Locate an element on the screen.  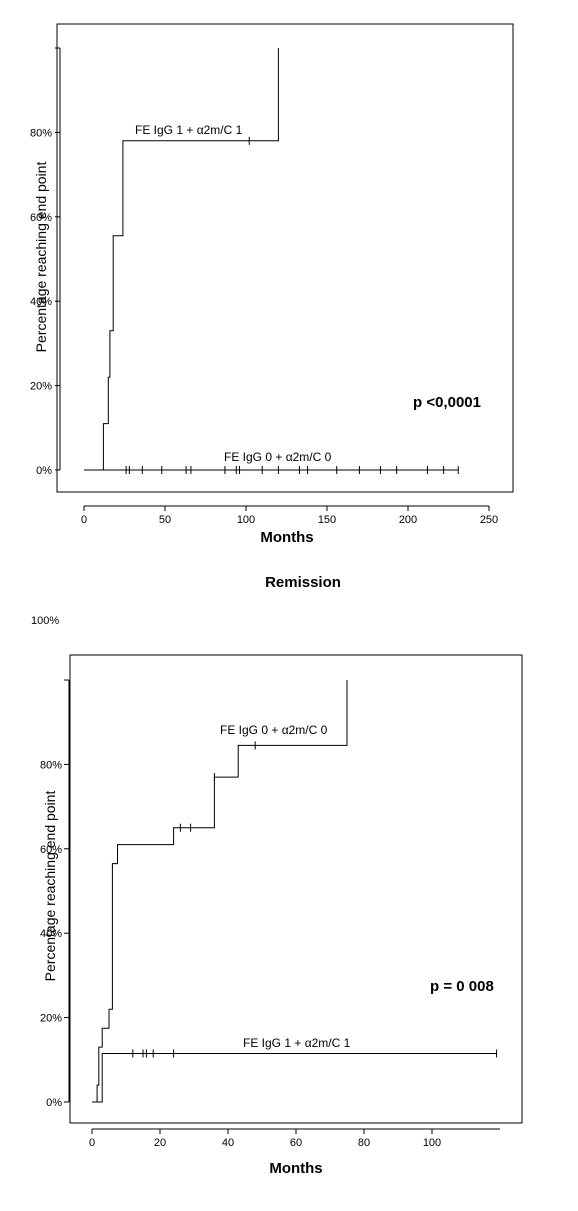
x-tick-label: 80 is located at coordinates (364, 1143).